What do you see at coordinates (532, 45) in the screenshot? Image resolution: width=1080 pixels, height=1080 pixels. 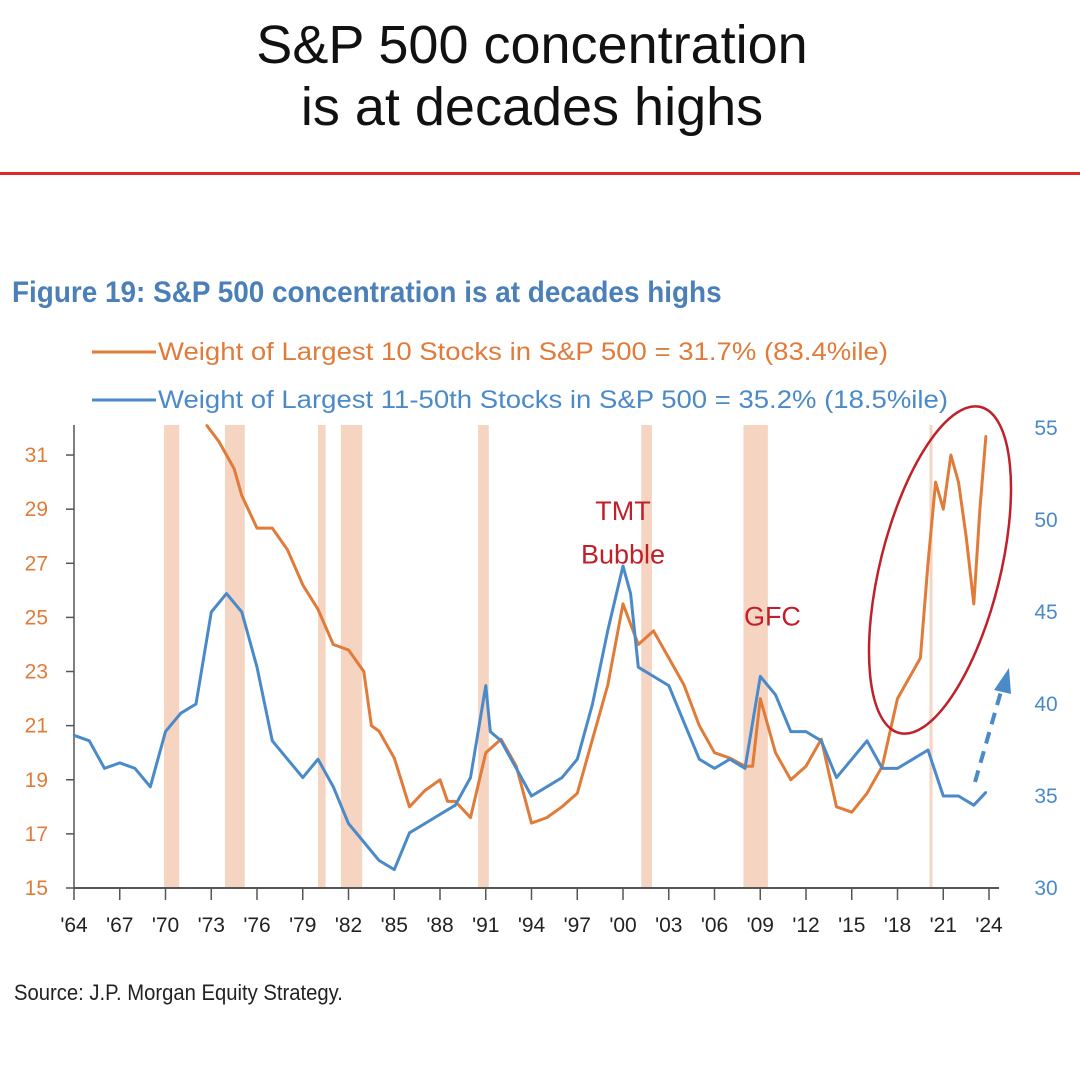 I see `headline-line-1: S&P 500 concentration` at bounding box center [532, 45].